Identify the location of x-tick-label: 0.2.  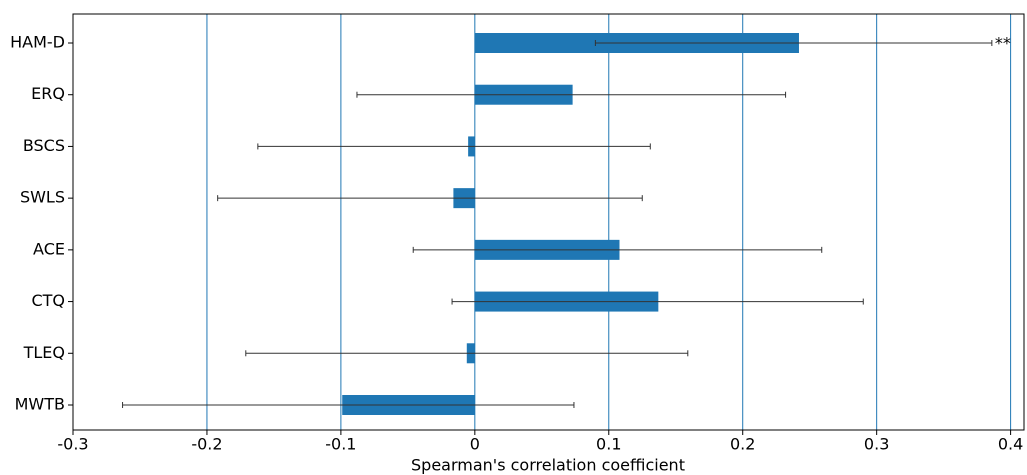
(742, 444).